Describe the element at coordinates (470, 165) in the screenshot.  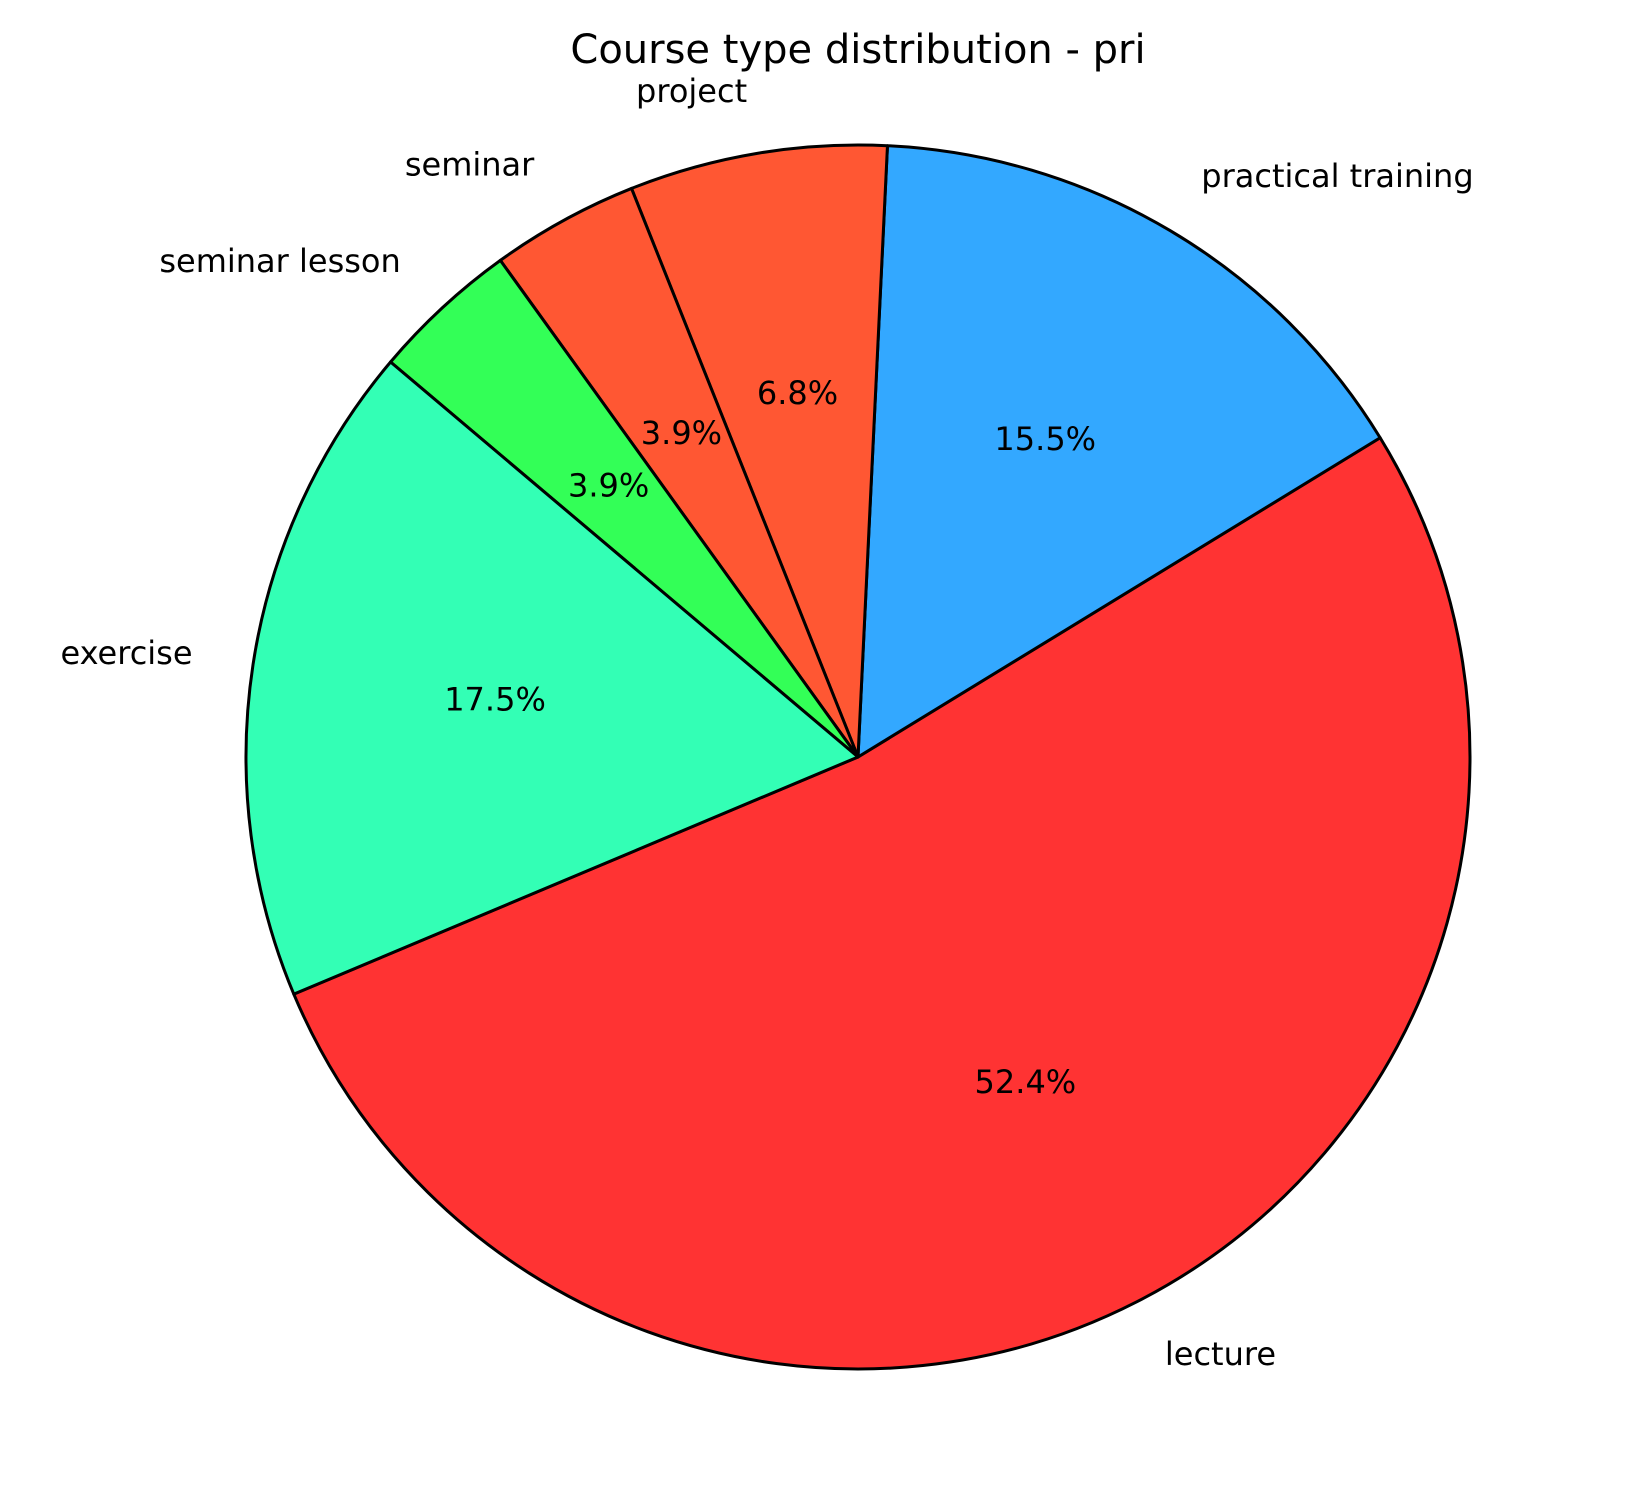
I see `slice-label: seminar` at that location.